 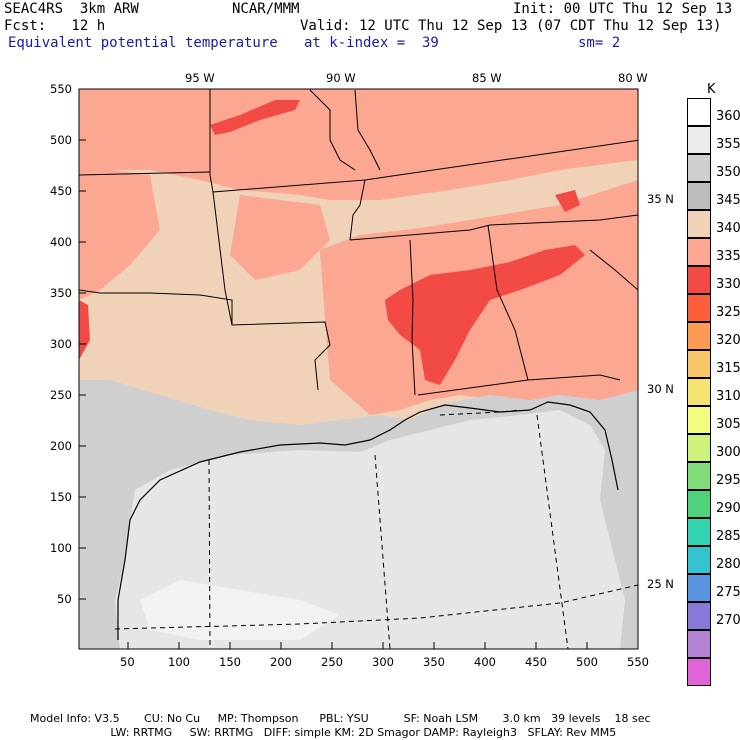 What do you see at coordinates (61, 446) in the screenshot?
I see `y-tick-label: 200` at bounding box center [61, 446].